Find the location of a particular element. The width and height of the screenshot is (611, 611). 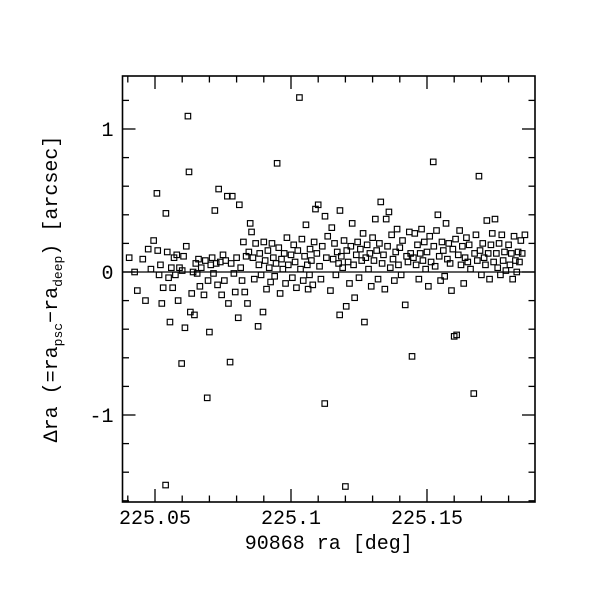

y-axis-title: Δra (=rapsc−radeep) [arcsec] is located at coordinates (53, 289).